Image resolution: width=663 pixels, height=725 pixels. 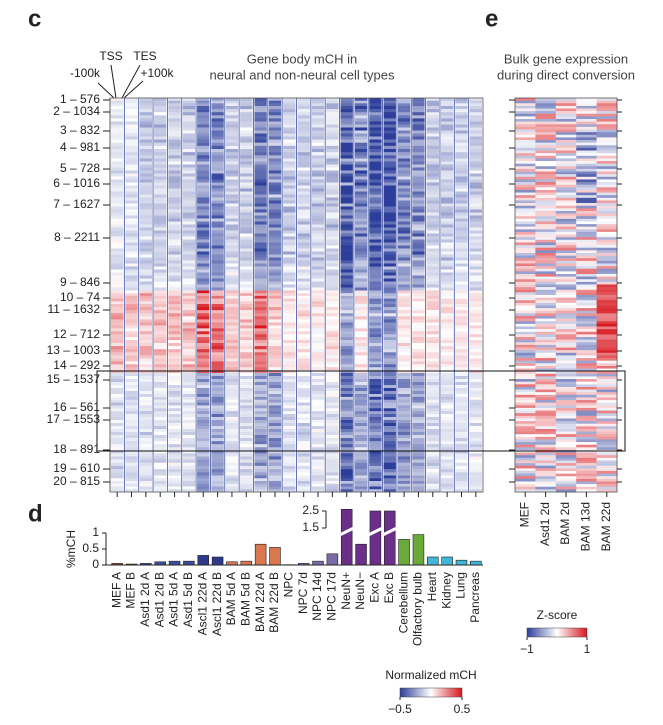 I want to click on annotation: -100k, so click(x=85, y=73).